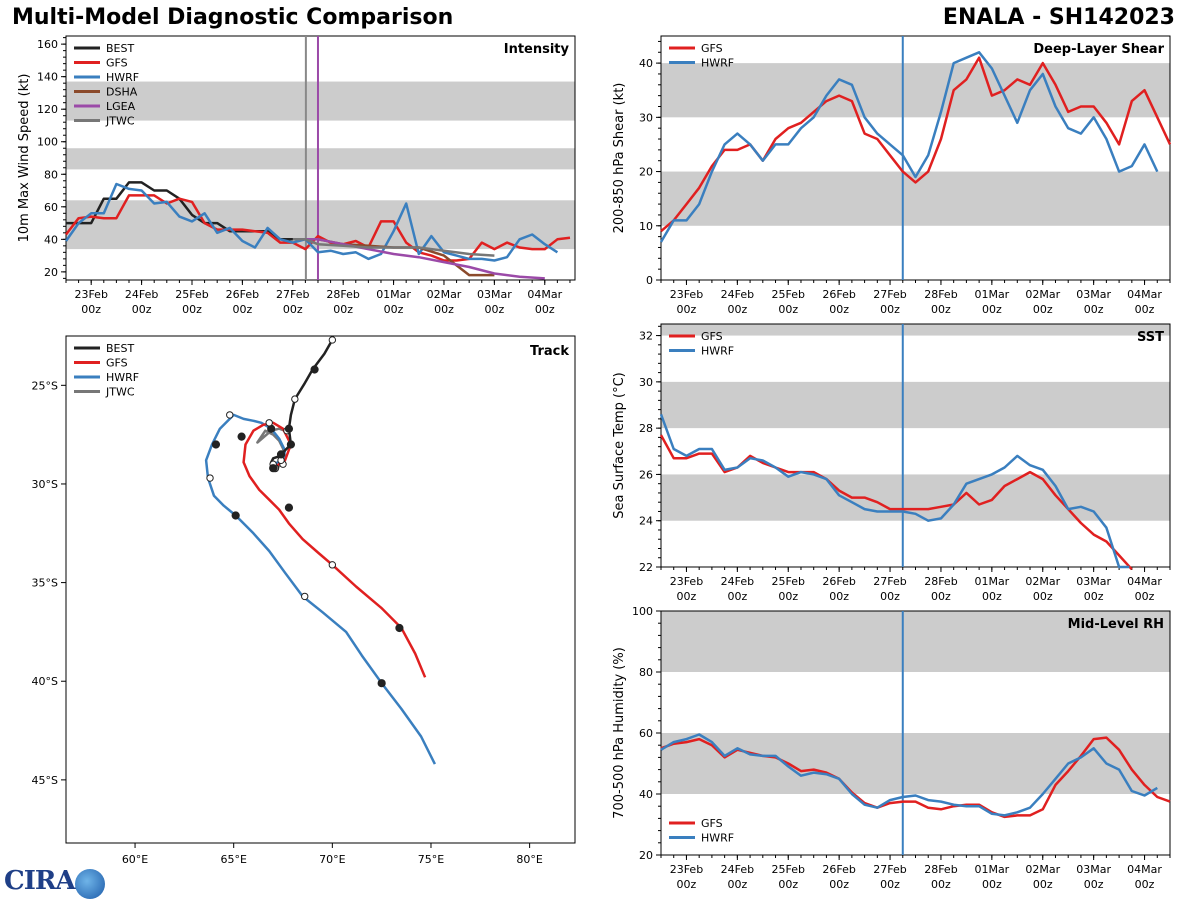  Describe the element at coordinates (425, 259) in the screenshot. I see `intensity-series-lgea` at that location.